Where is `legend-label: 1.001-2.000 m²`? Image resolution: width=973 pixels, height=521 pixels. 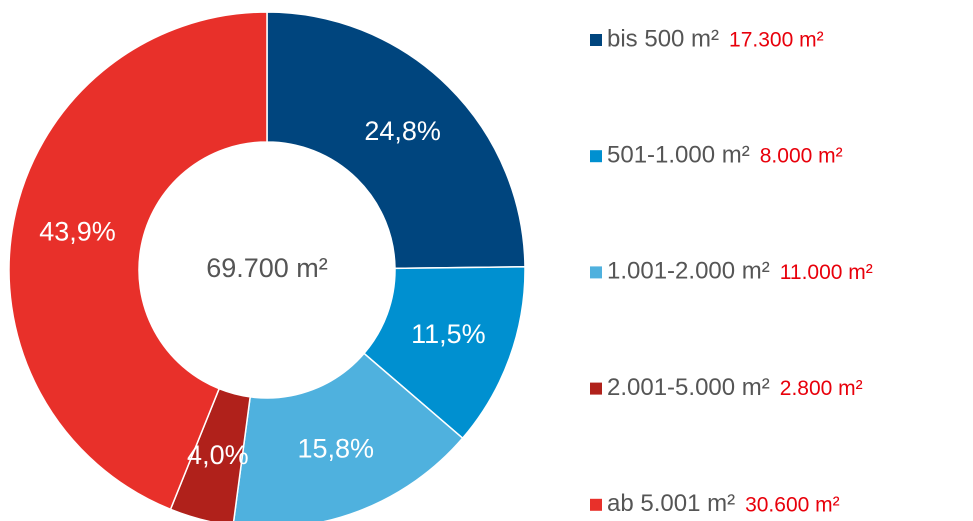
legend-label: 1.001-2.000 m² is located at coordinates (688, 271).